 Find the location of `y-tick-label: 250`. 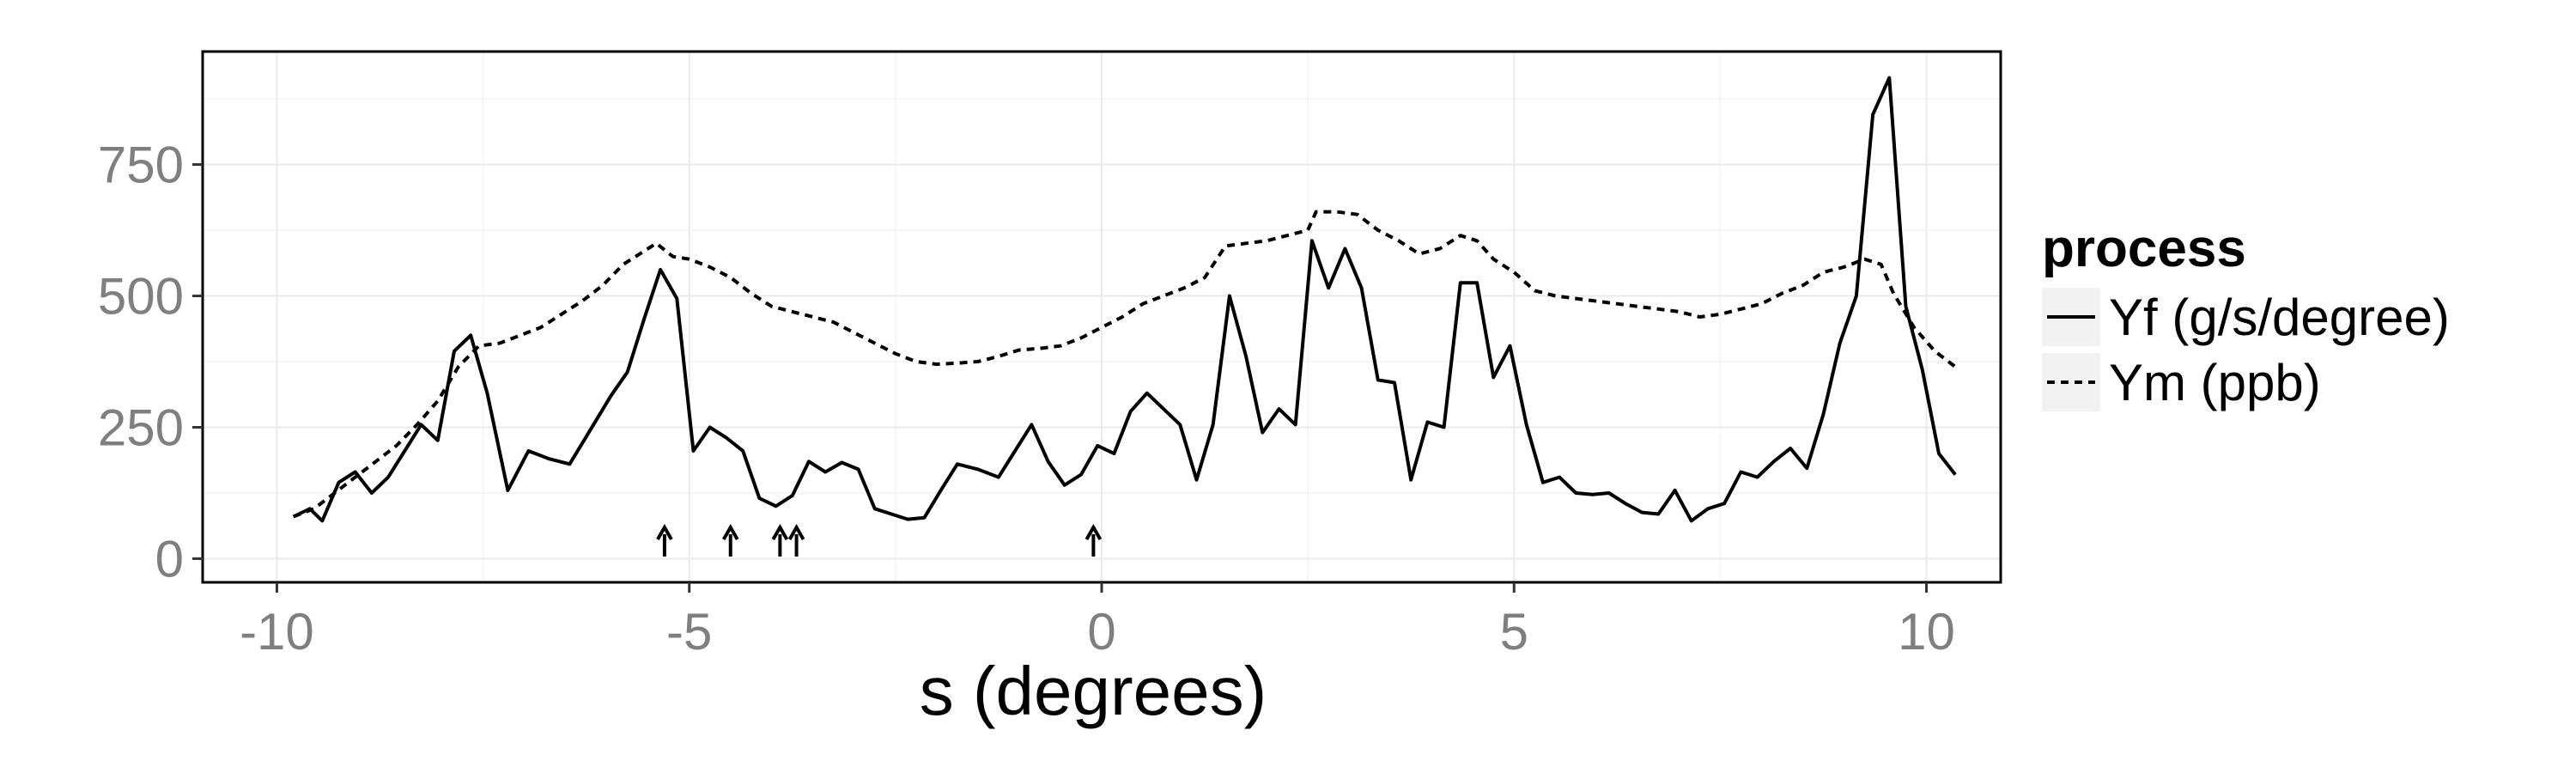

y-tick-label: 250 is located at coordinates (141, 427).